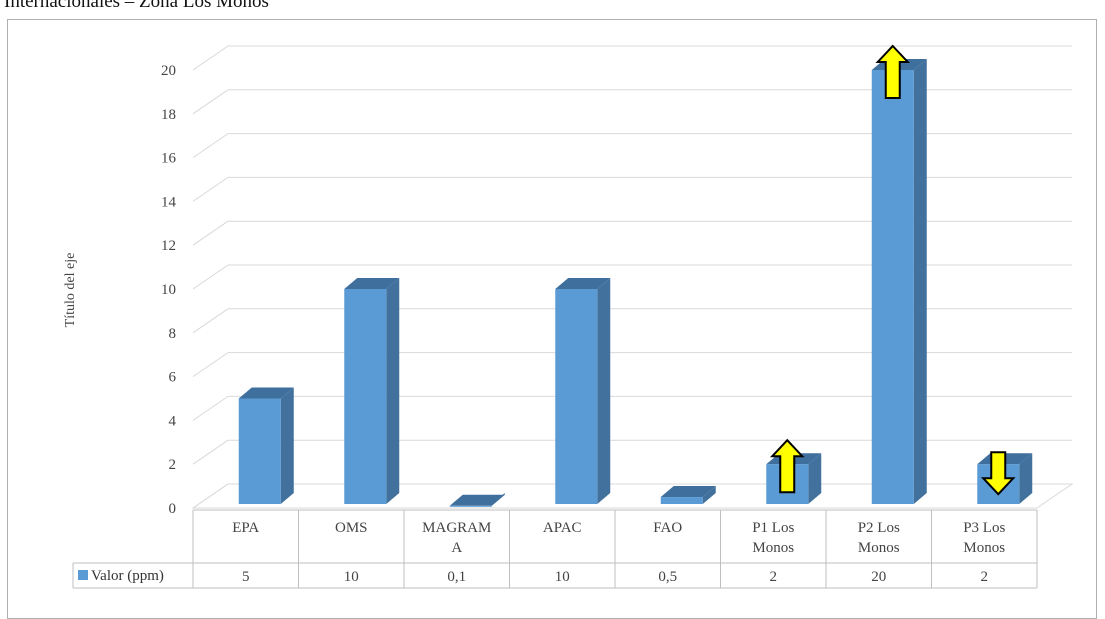  What do you see at coordinates (173, 465) in the screenshot?
I see `y-tick-label: 2` at bounding box center [173, 465].